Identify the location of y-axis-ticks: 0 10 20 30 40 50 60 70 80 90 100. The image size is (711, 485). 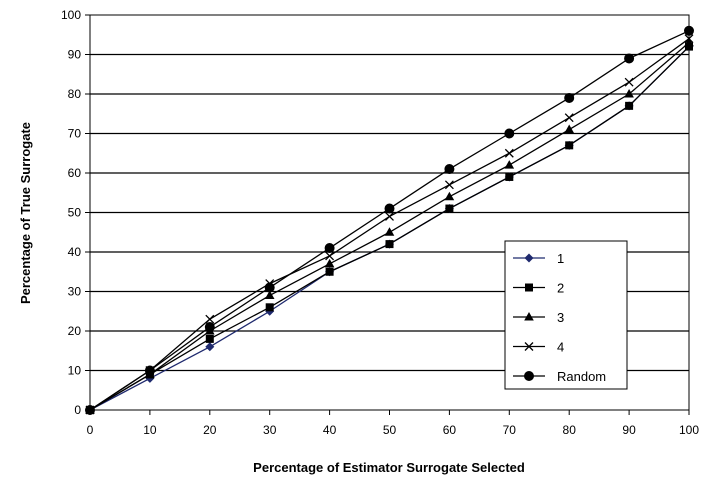
(75, 212).